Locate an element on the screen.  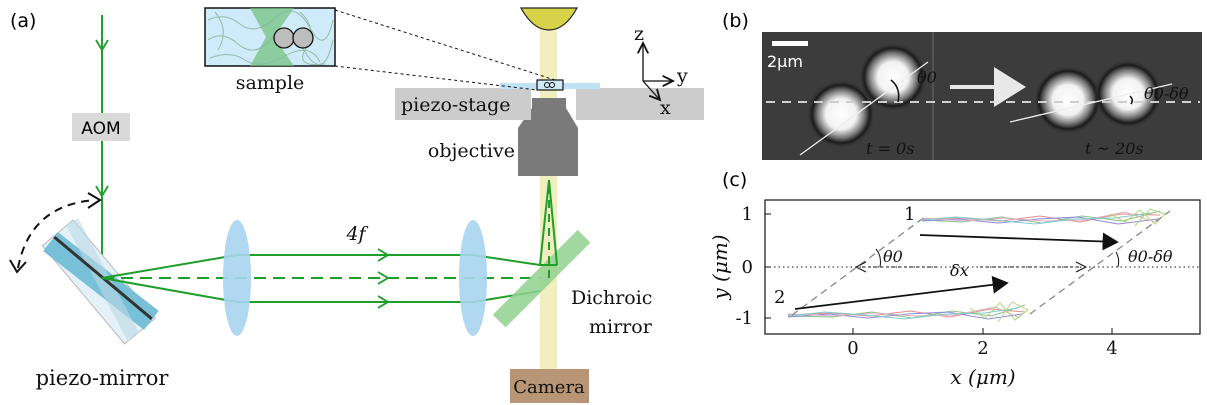
axis-y-label: y is located at coordinates (682, 76).